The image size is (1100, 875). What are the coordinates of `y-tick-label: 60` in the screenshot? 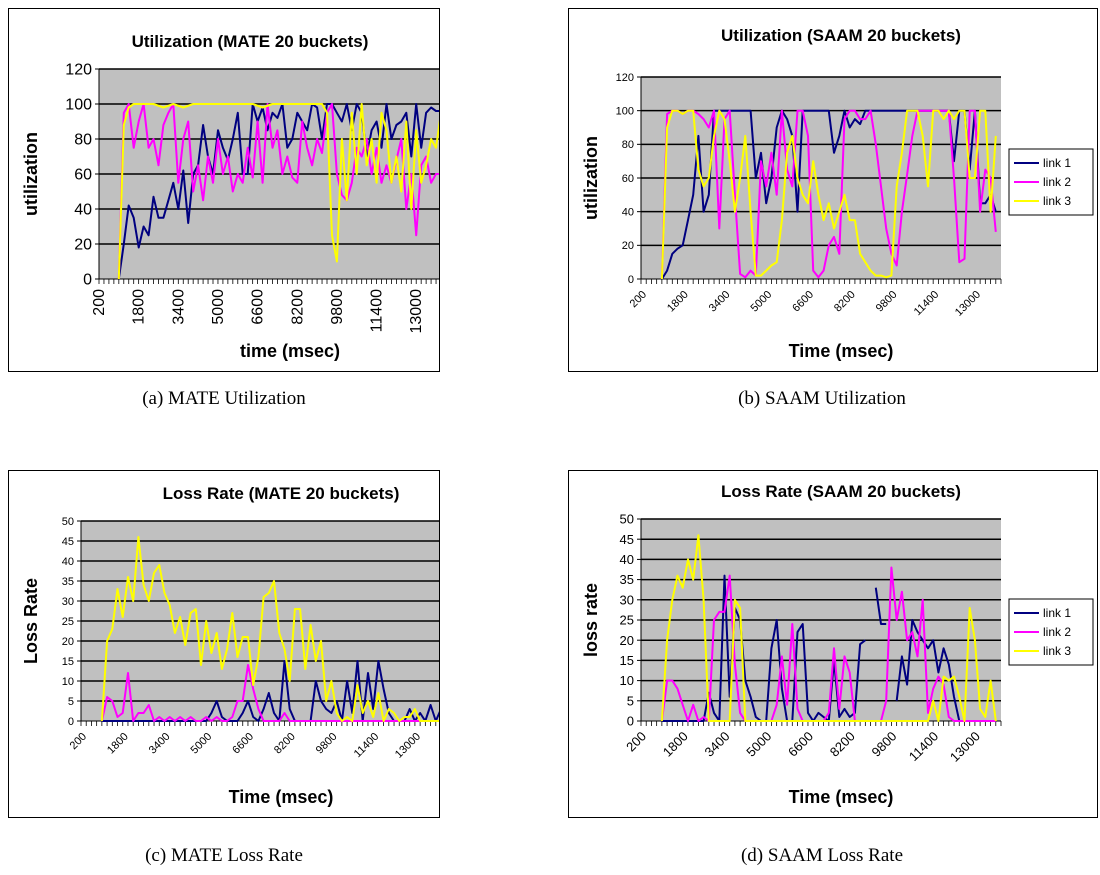 It's located at (83, 175).